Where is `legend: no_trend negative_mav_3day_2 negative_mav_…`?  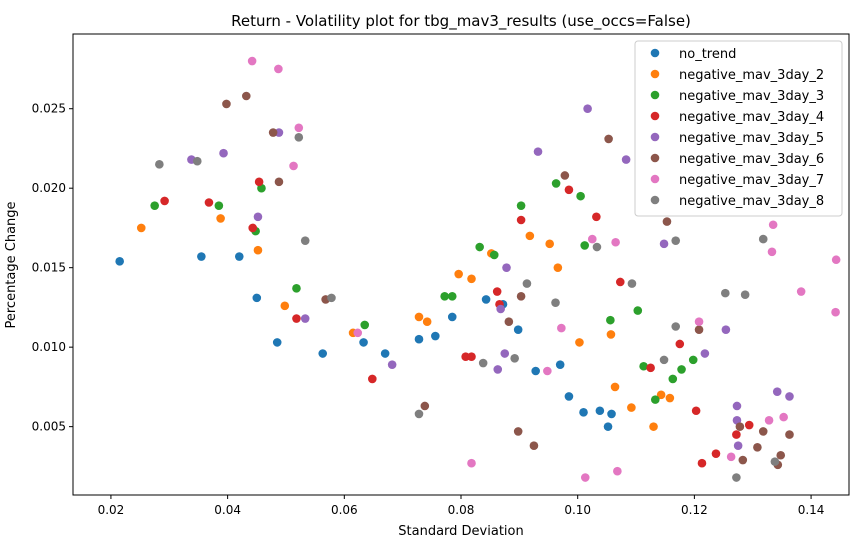
legend: no_trend negative_mav_3day_2 negative_mav_… is located at coordinates (738, 128).